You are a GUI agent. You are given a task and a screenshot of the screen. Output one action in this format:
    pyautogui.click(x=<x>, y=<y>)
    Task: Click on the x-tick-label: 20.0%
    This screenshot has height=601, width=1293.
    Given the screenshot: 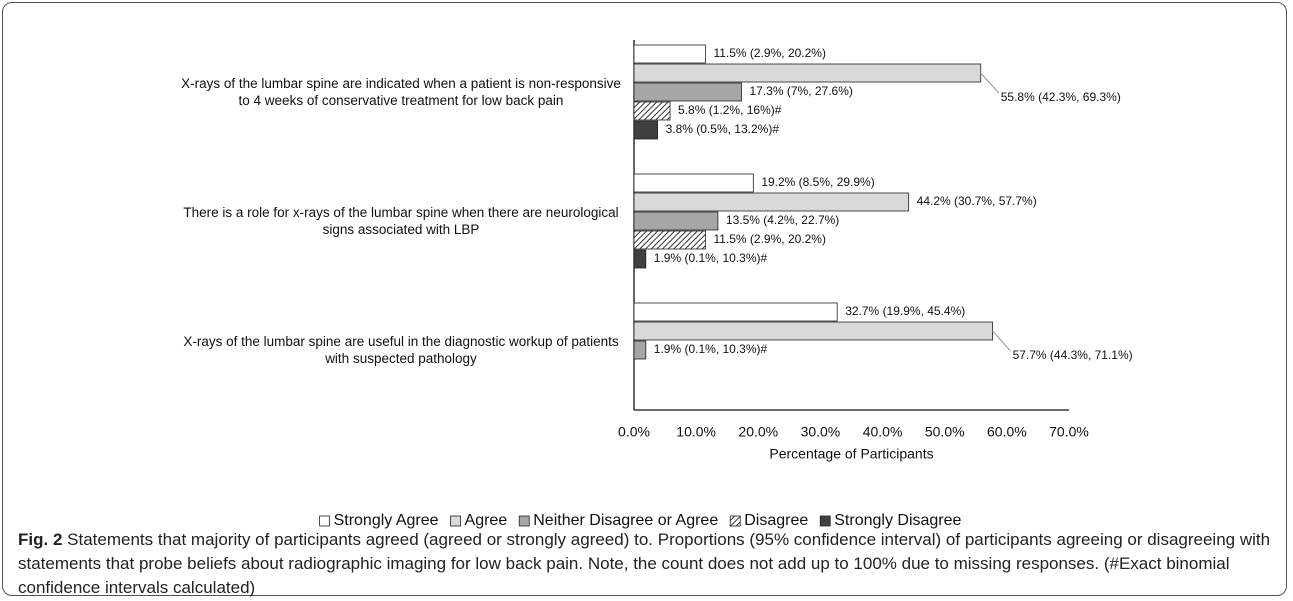 What is the action you would take?
    pyautogui.click(x=758, y=432)
    